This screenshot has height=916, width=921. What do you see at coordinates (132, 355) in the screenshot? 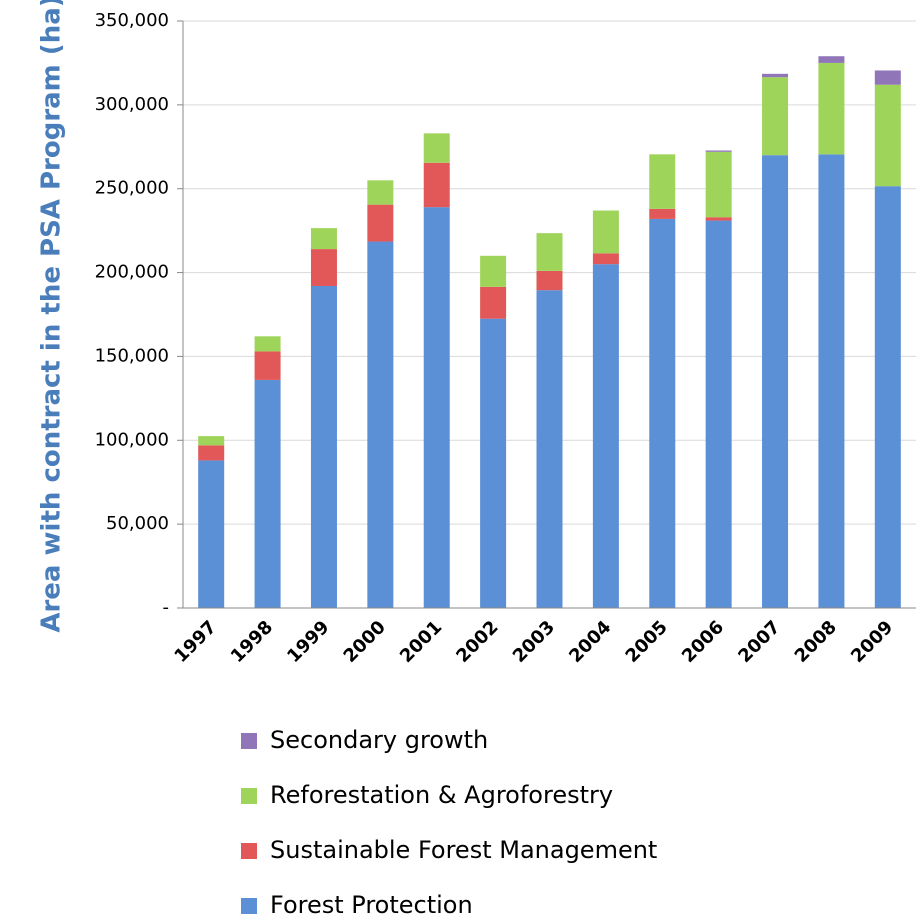
I see `y-tick-label: 150,000` at bounding box center [132, 355].